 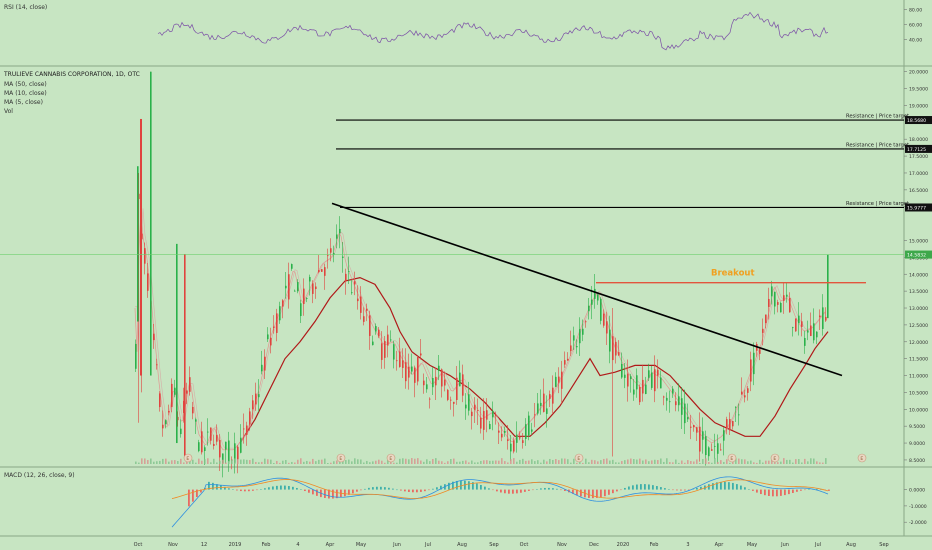 What do you see at coordinates (138, 545) in the screenshot?
I see `x-tick-label: Oct` at bounding box center [138, 545].